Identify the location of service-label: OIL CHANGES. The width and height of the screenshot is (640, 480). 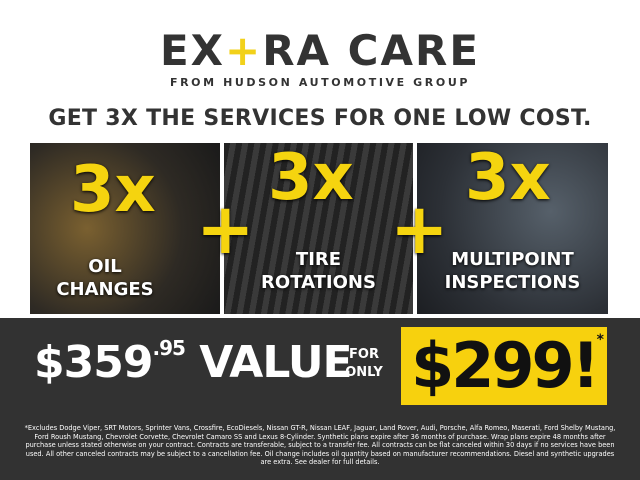
(105, 278).